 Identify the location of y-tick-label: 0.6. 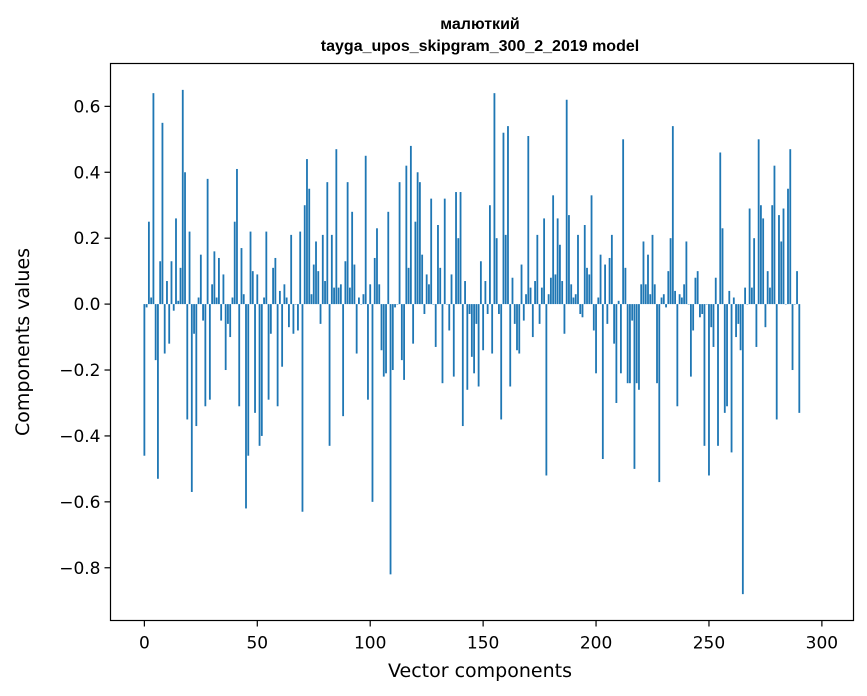
(86, 107).